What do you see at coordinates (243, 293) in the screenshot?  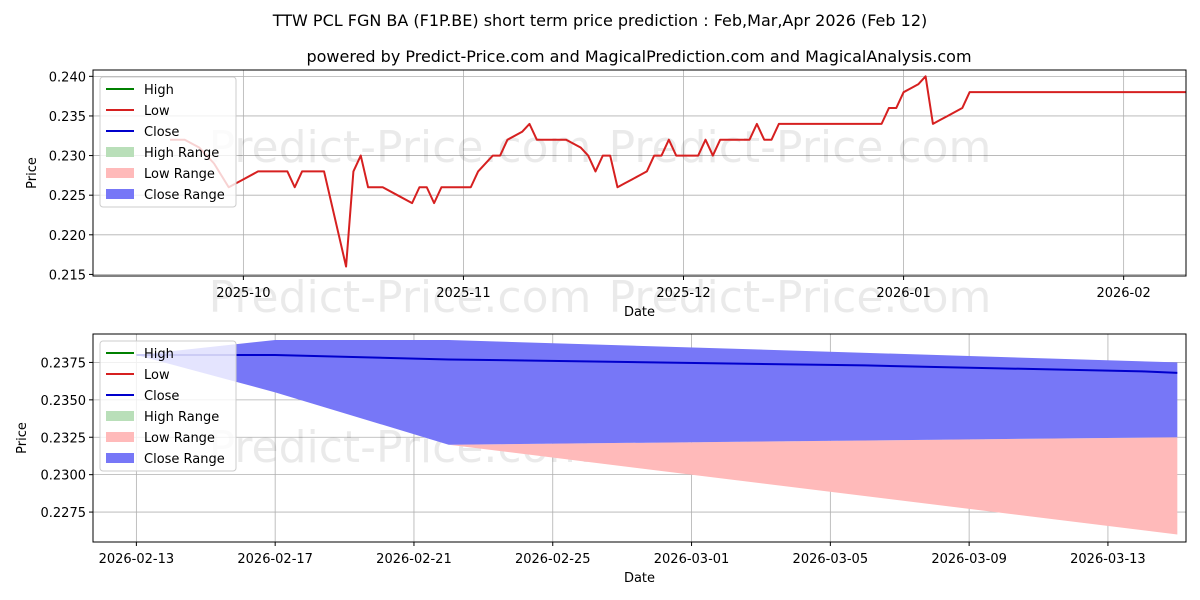 I see `x-tick-label: 2025-10` at bounding box center [243, 293].